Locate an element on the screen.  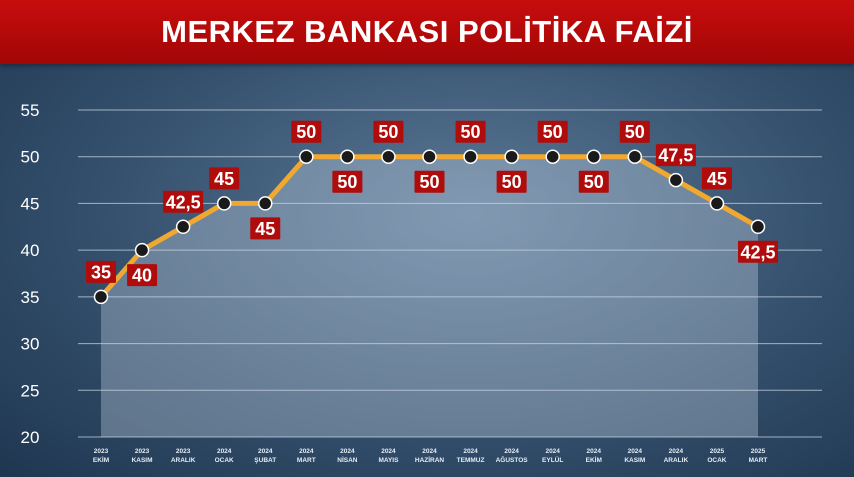
data-label: 47,5 is located at coordinates (675, 155).